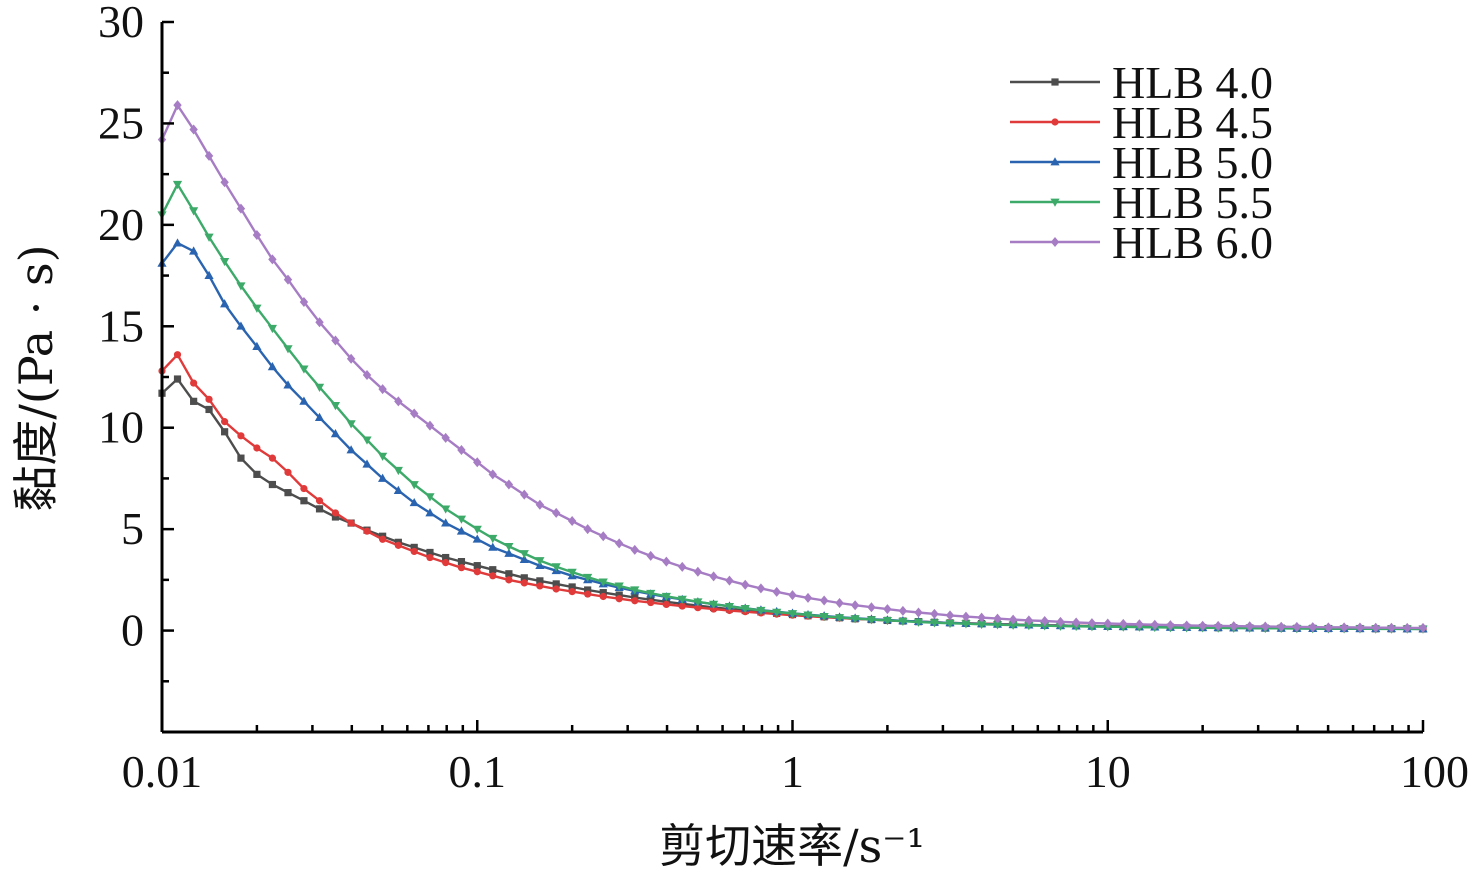 This screenshot has height=874, width=1473. What do you see at coordinates (121, 224) in the screenshot?
I see `y-tick-label: 20` at bounding box center [121, 224].